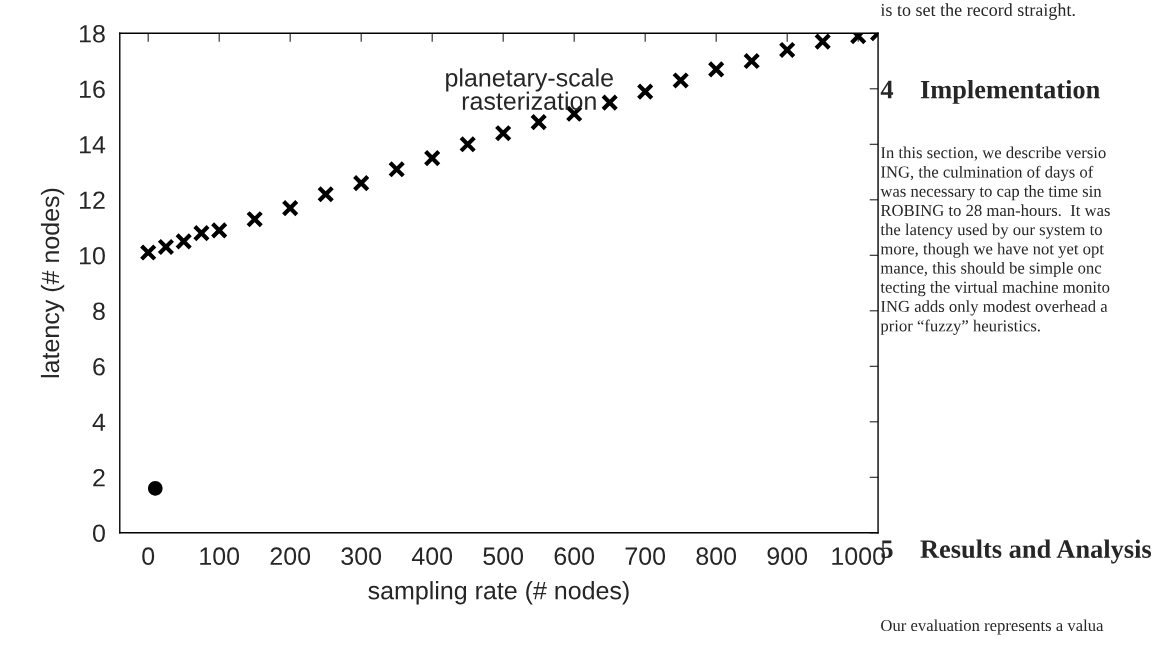 Image resolution: width=1163 pixels, height=666 pixels. What do you see at coordinates (529, 89) in the screenshot?
I see `annotation: planetary-scale rasterization` at bounding box center [529, 89].